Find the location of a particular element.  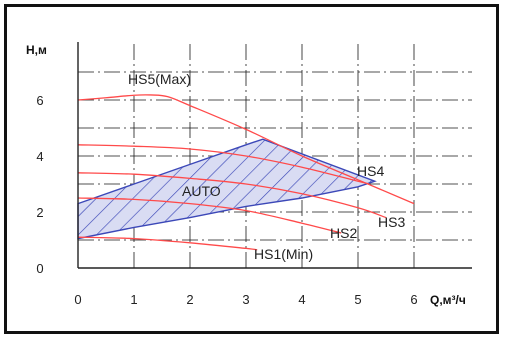

x-tick-label: 5 is located at coordinates (357, 299).